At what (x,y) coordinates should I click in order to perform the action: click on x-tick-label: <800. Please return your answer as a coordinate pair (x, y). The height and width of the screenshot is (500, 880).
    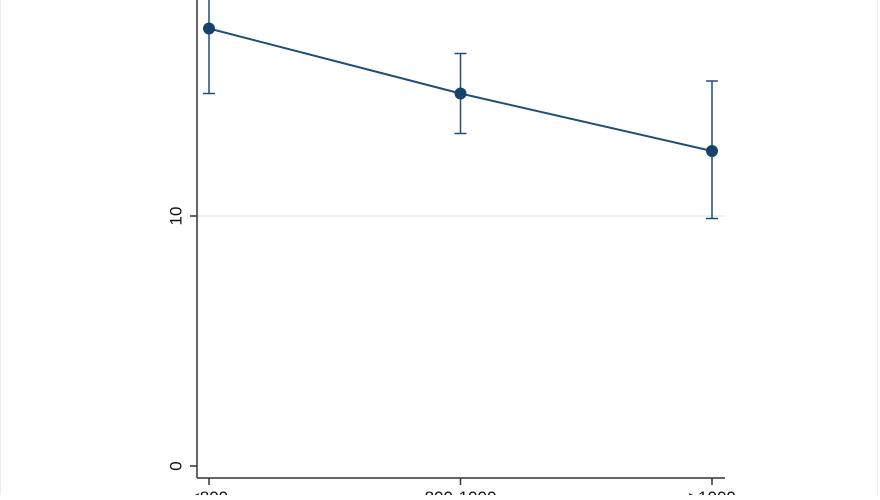
    Looking at the image, I should click on (209, 491).